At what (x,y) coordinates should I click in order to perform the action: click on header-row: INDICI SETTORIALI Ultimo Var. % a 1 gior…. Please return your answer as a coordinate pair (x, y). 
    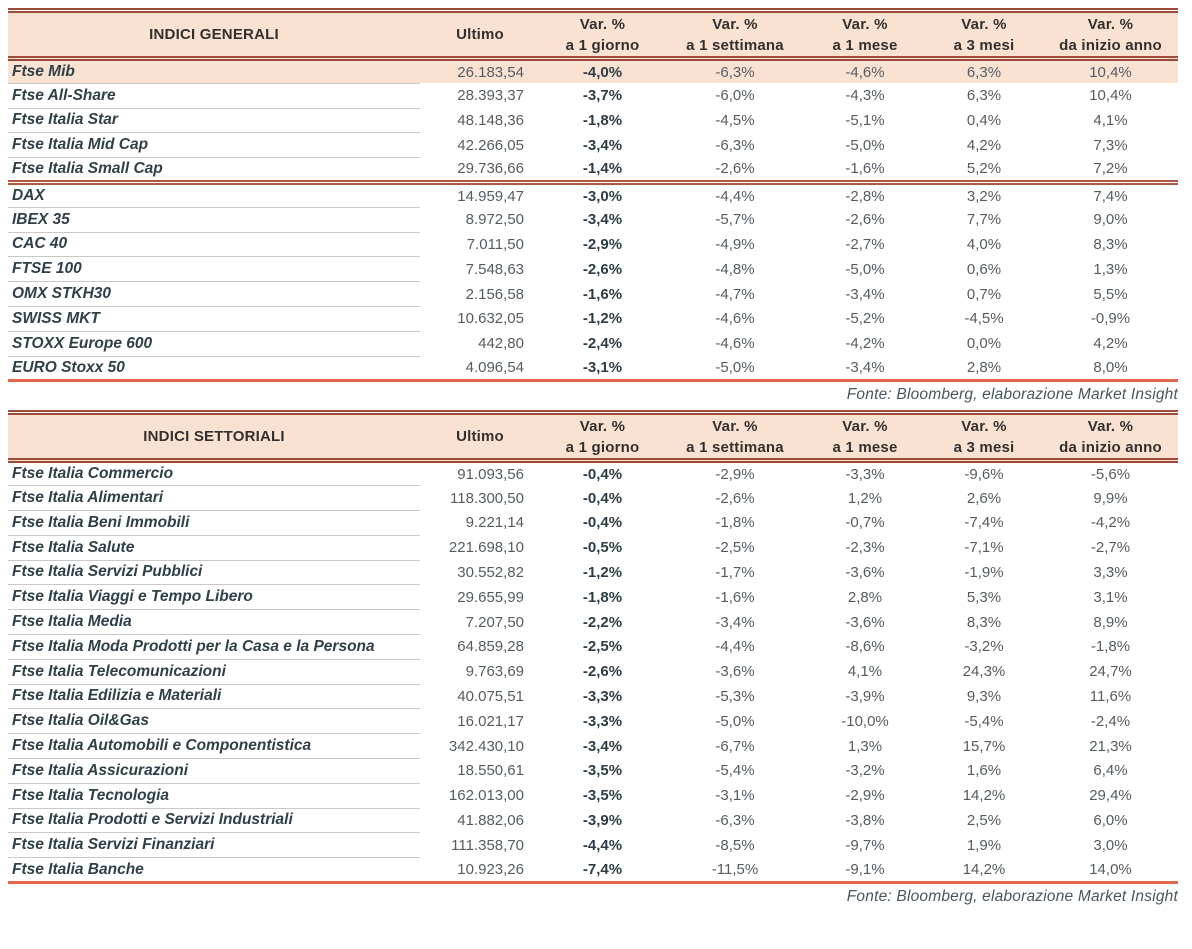
    Looking at the image, I should click on (593, 438).